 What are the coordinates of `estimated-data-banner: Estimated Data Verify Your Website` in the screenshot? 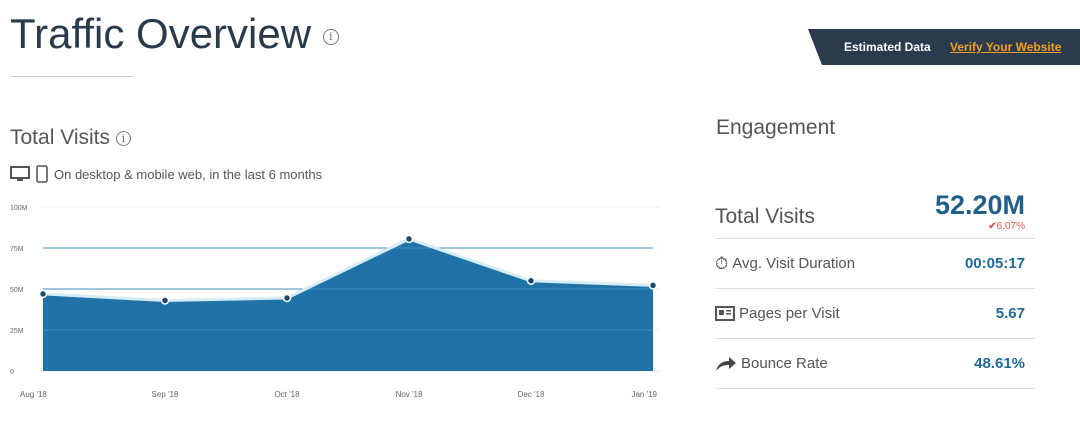 It's located at (944, 47).